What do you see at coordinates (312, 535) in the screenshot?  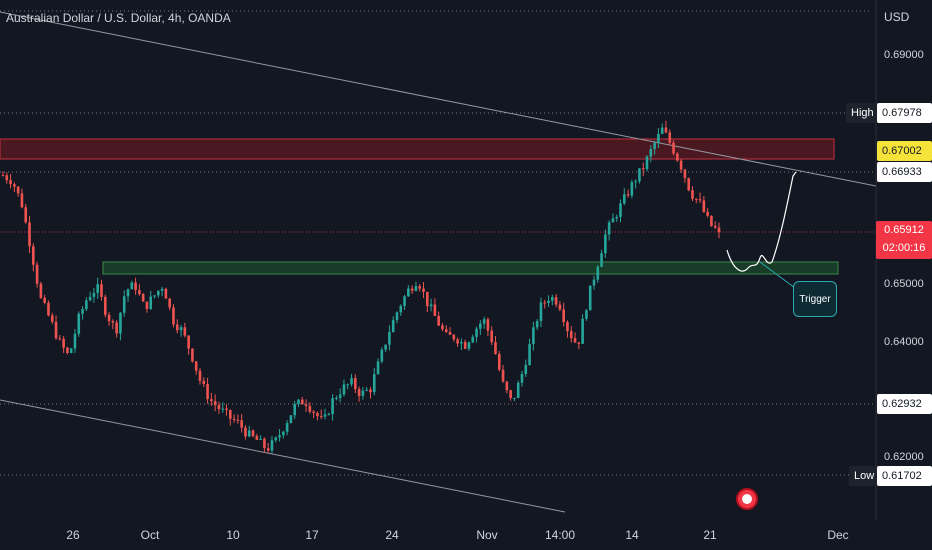 I see `time-tick: 17` at bounding box center [312, 535].